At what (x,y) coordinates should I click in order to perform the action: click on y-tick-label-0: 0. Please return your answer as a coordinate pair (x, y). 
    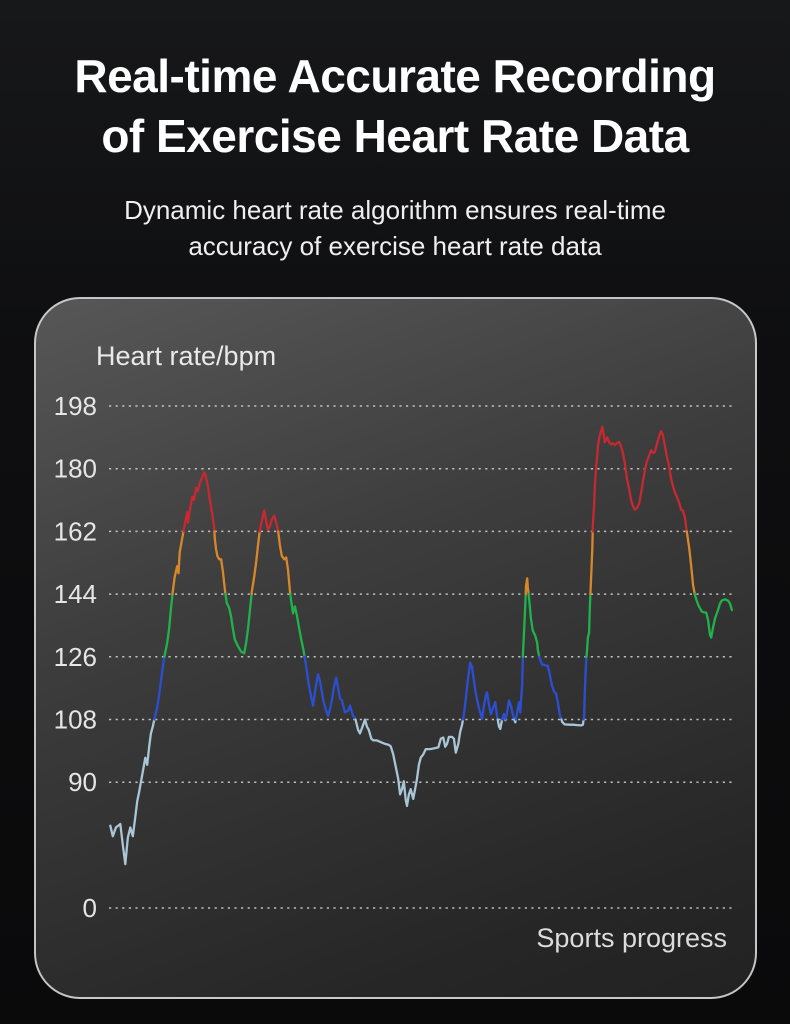
    Looking at the image, I should click on (90, 908).